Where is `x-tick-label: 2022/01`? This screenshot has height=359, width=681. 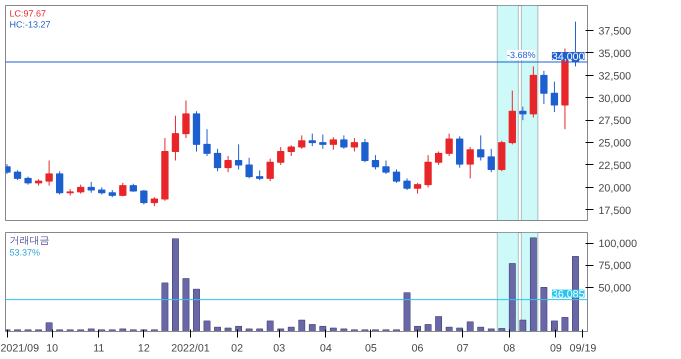 x-tick-label: 2022/01 is located at coordinates (190, 348).